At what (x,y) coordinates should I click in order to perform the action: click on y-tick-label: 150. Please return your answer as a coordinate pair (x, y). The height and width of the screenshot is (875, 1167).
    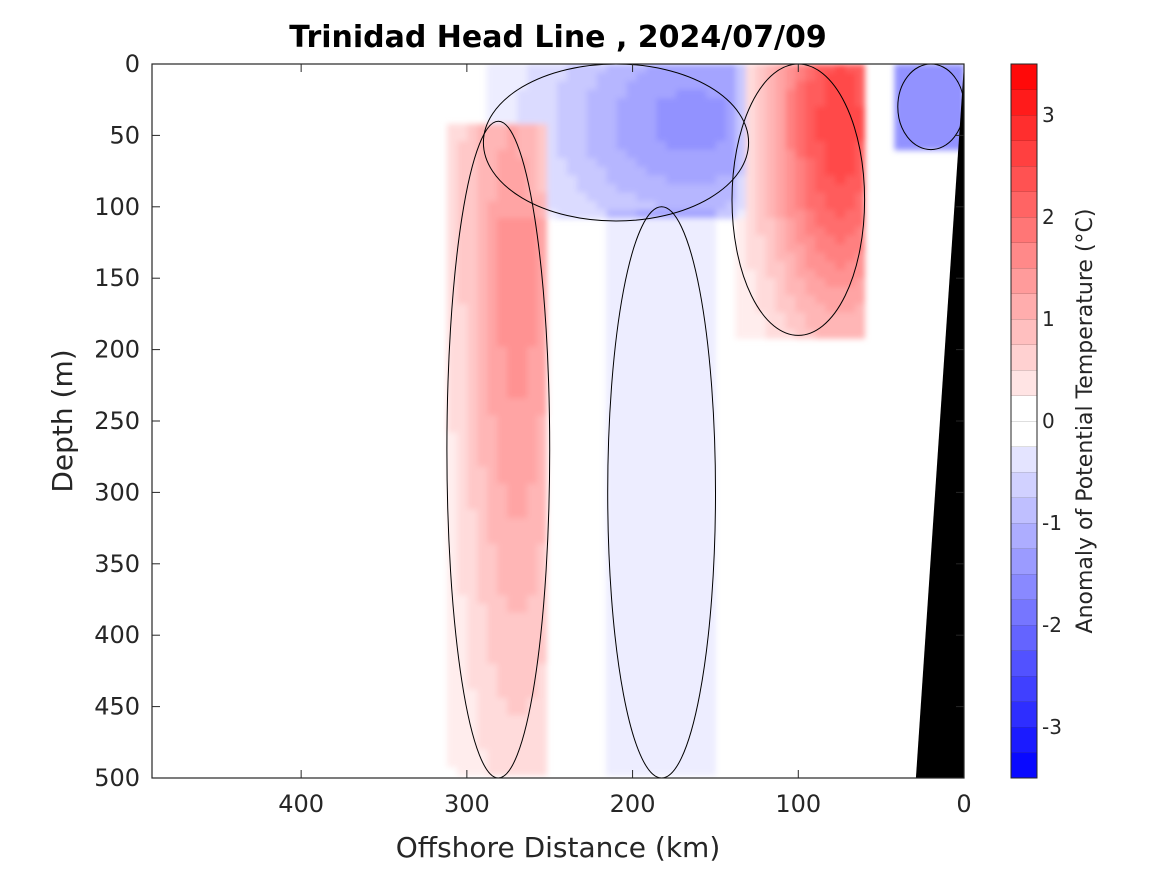
    Looking at the image, I should click on (117, 278).